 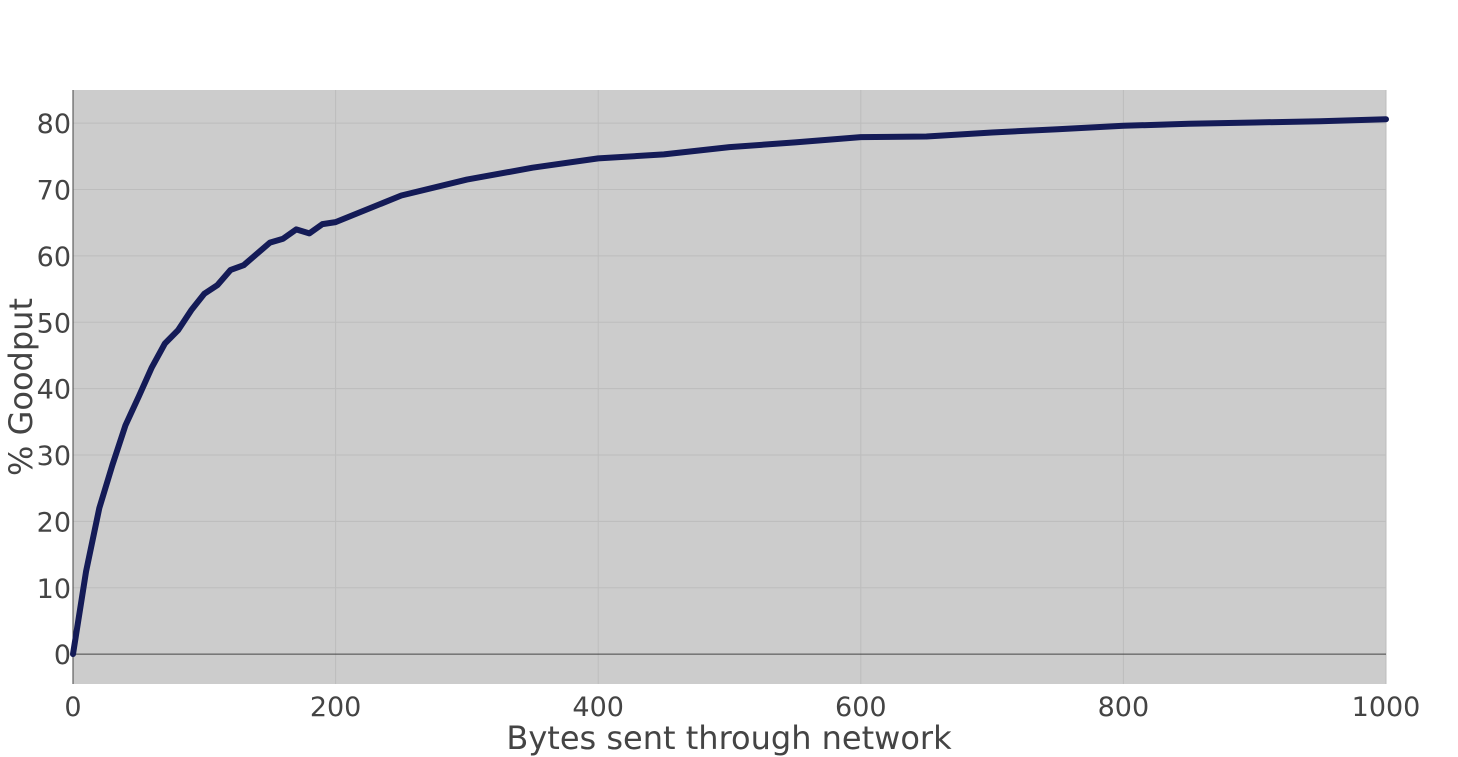 What do you see at coordinates (336, 707) in the screenshot?
I see `x-tick-label: 200` at bounding box center [336, 707].